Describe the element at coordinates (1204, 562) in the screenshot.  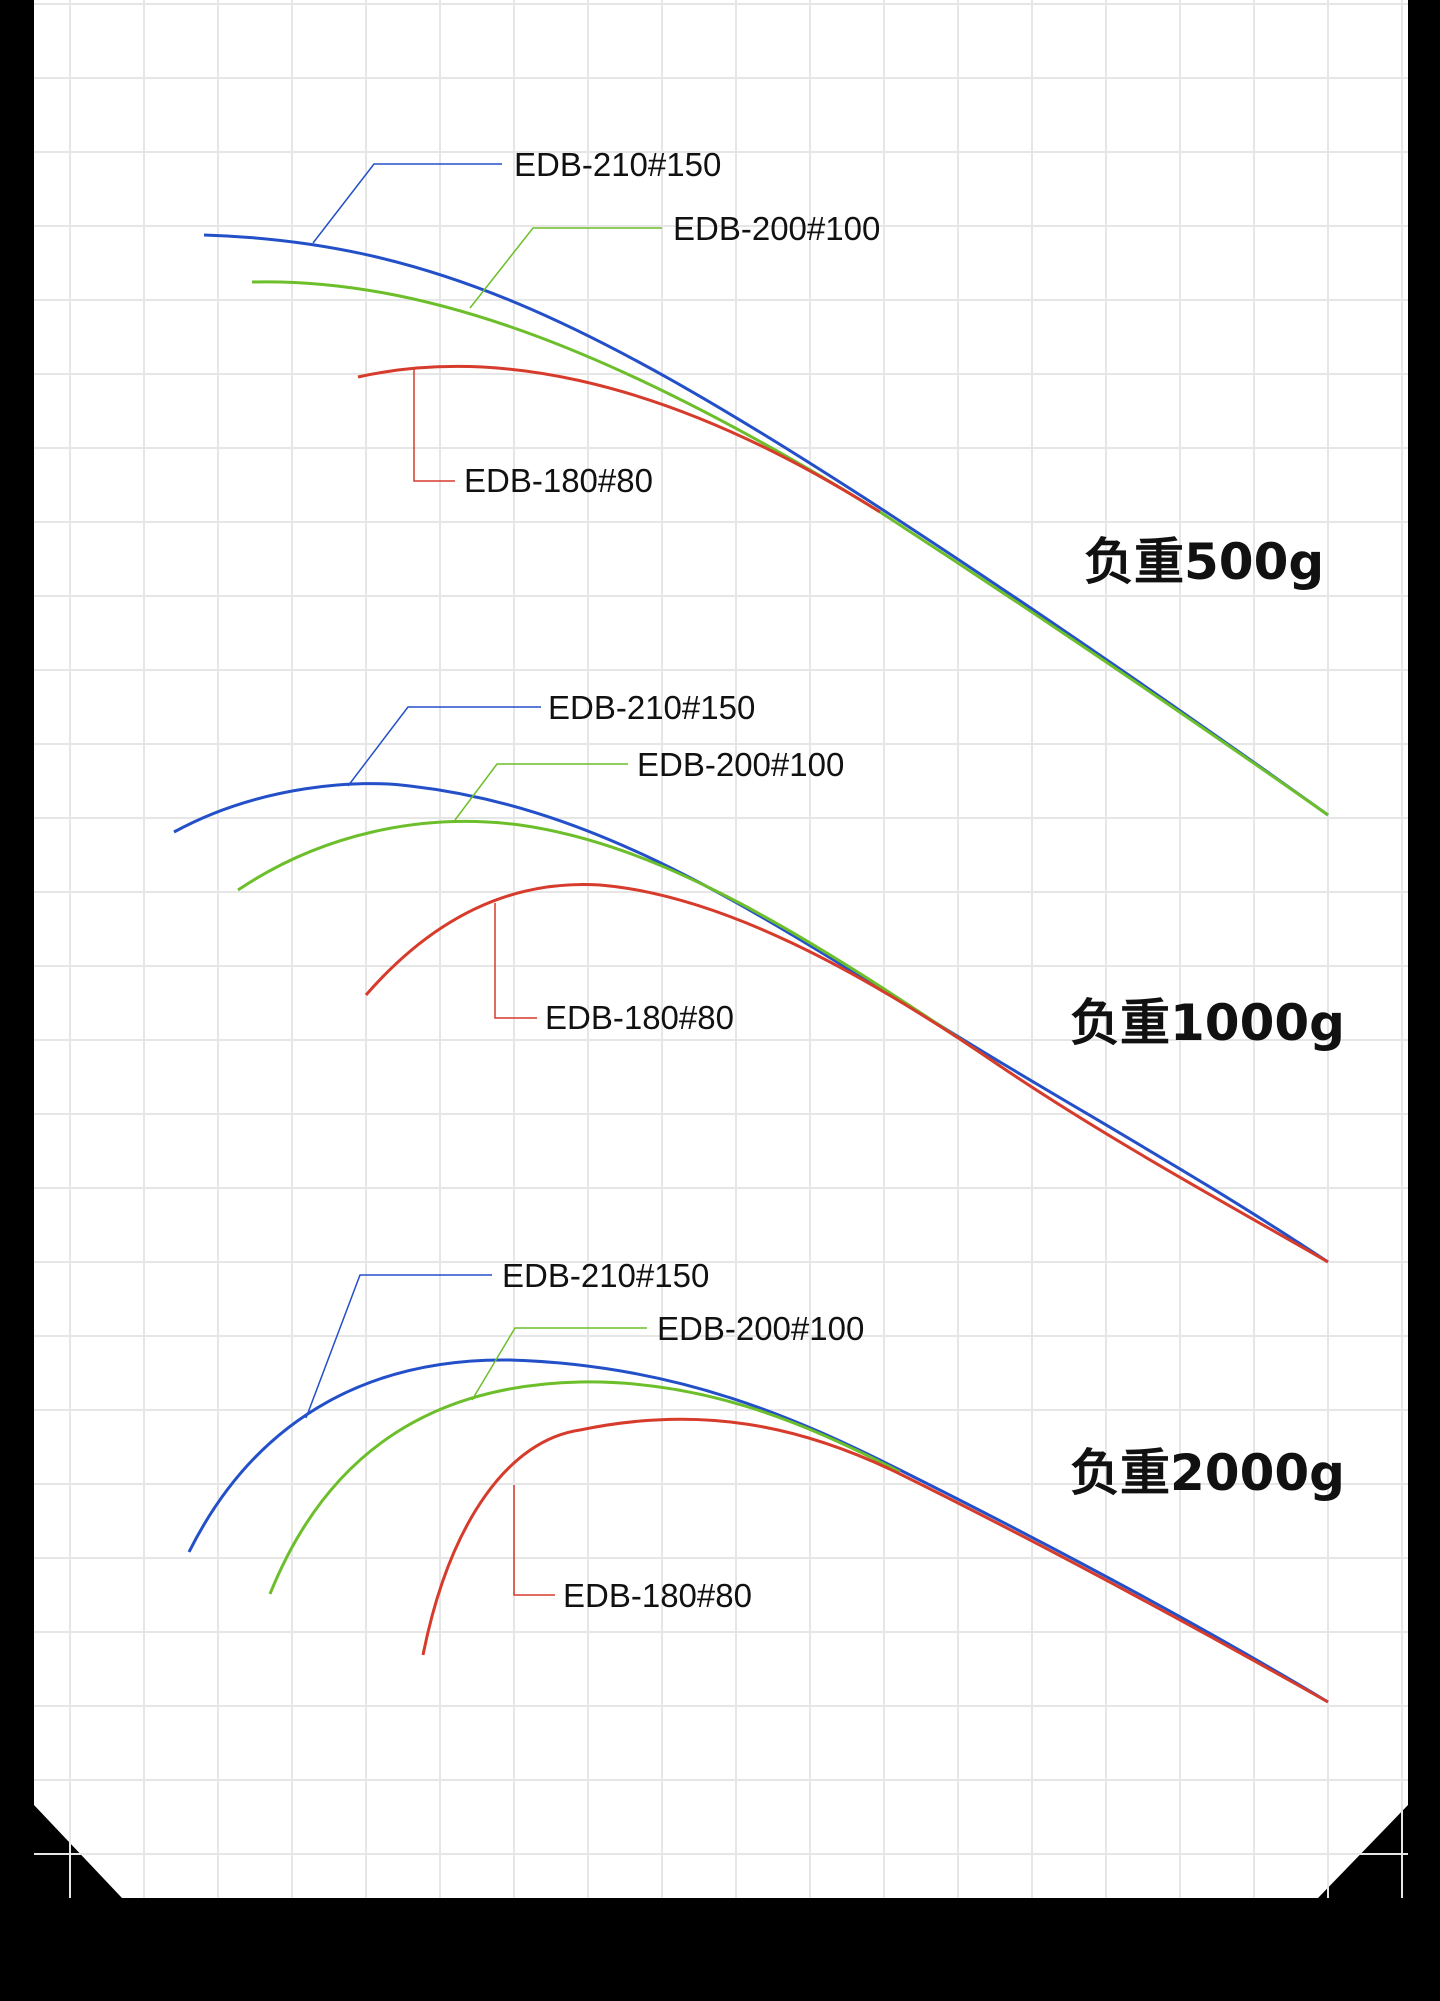
I see `load-label-500: 负重500g` at that location.